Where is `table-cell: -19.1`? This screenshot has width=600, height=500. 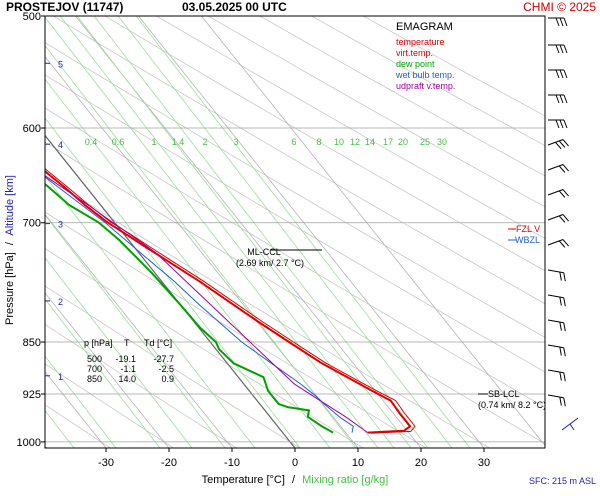 table-cell: -19.1 is located at coordinates (125, 359).